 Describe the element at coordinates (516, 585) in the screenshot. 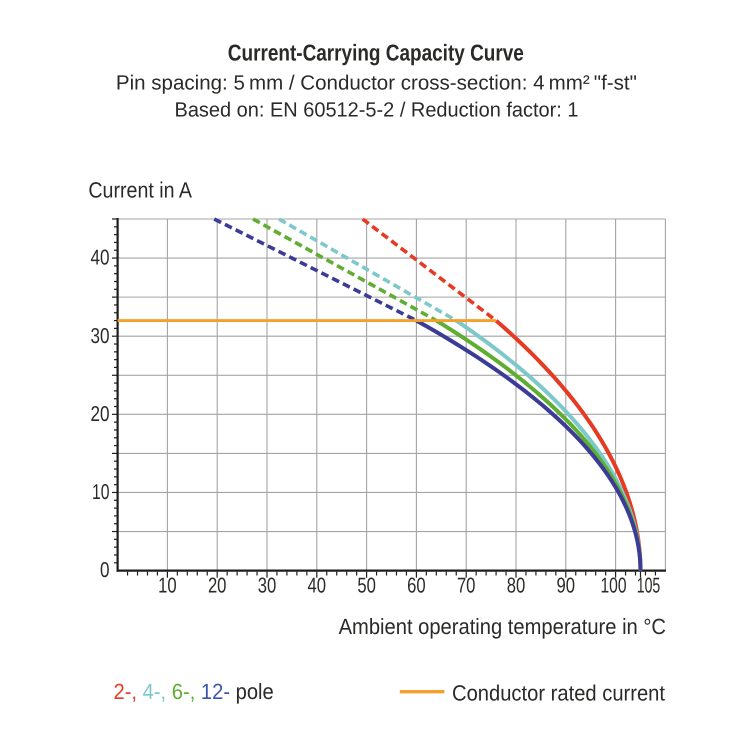

I see `svg-text: 80` at that location.